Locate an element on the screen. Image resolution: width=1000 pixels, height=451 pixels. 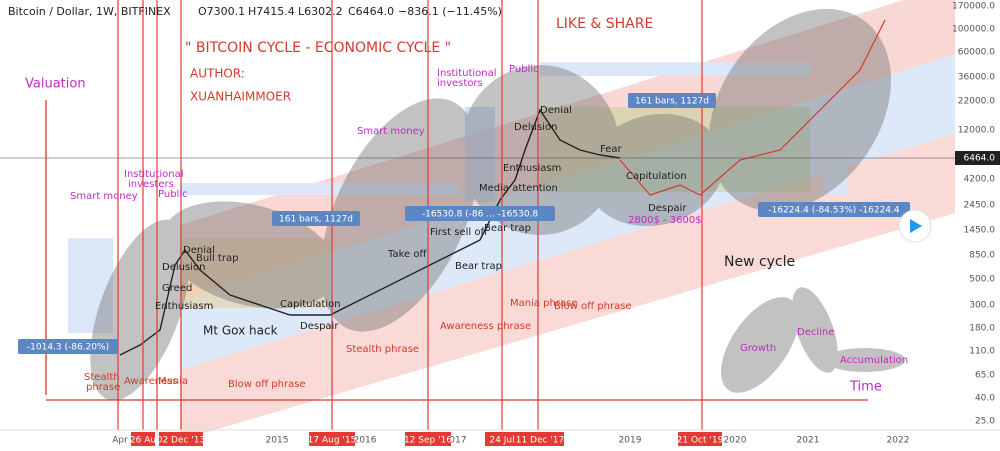
date-marker: 12 Sep '16 is located at coordinates (428, 441).